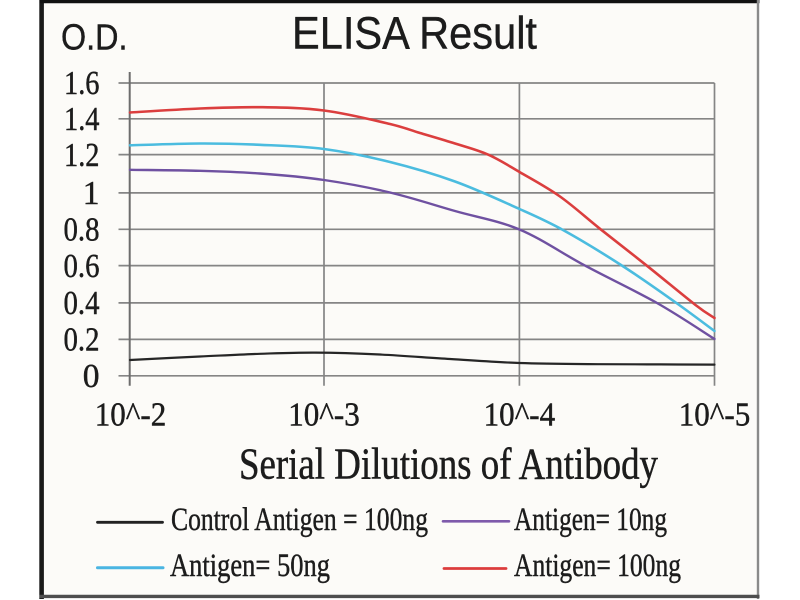  I want to click on svg-text: 10^-5, so click(715, 415).